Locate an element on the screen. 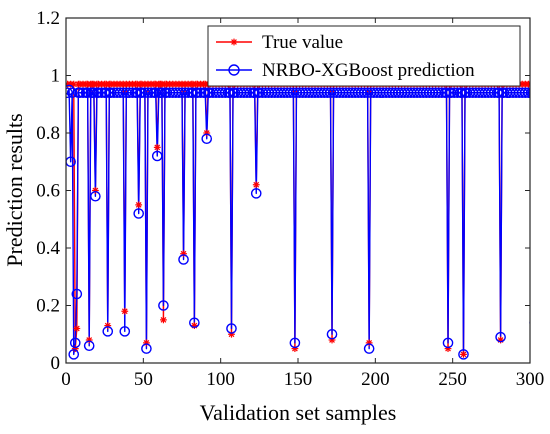  x-tick-label: 300 is located at coordinates (530, 379).